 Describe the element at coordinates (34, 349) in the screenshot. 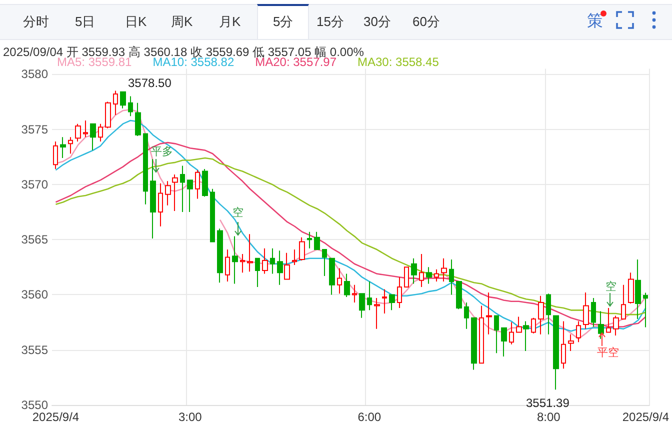

I see `y-tick-label: 3555` at that location.